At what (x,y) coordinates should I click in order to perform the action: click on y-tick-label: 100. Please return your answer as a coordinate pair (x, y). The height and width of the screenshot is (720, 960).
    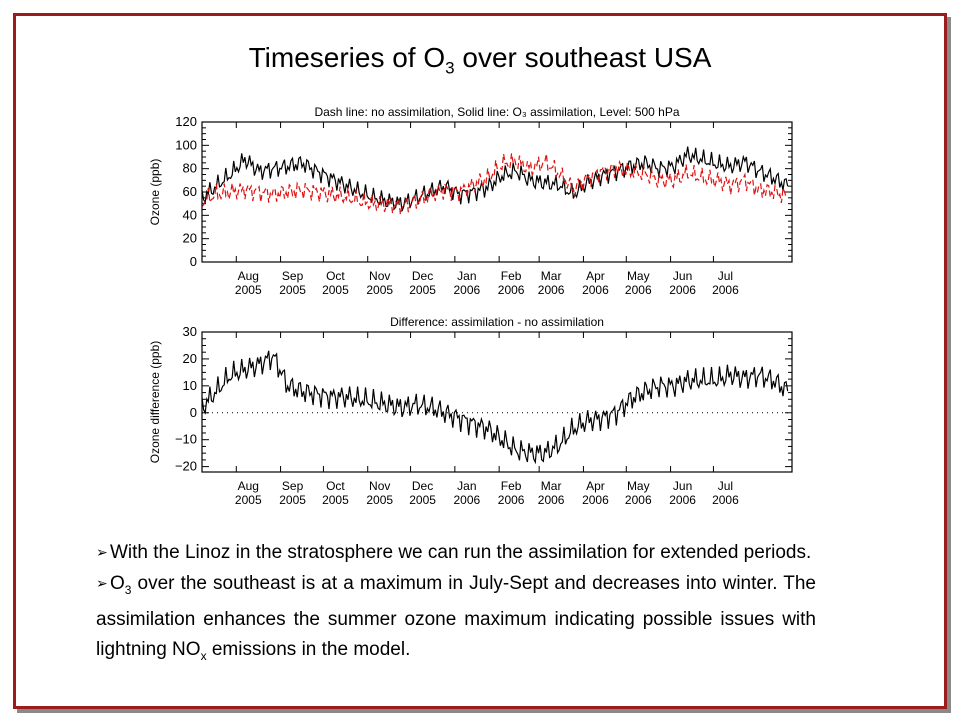
    Looking at the image, I should click on (186, 144).